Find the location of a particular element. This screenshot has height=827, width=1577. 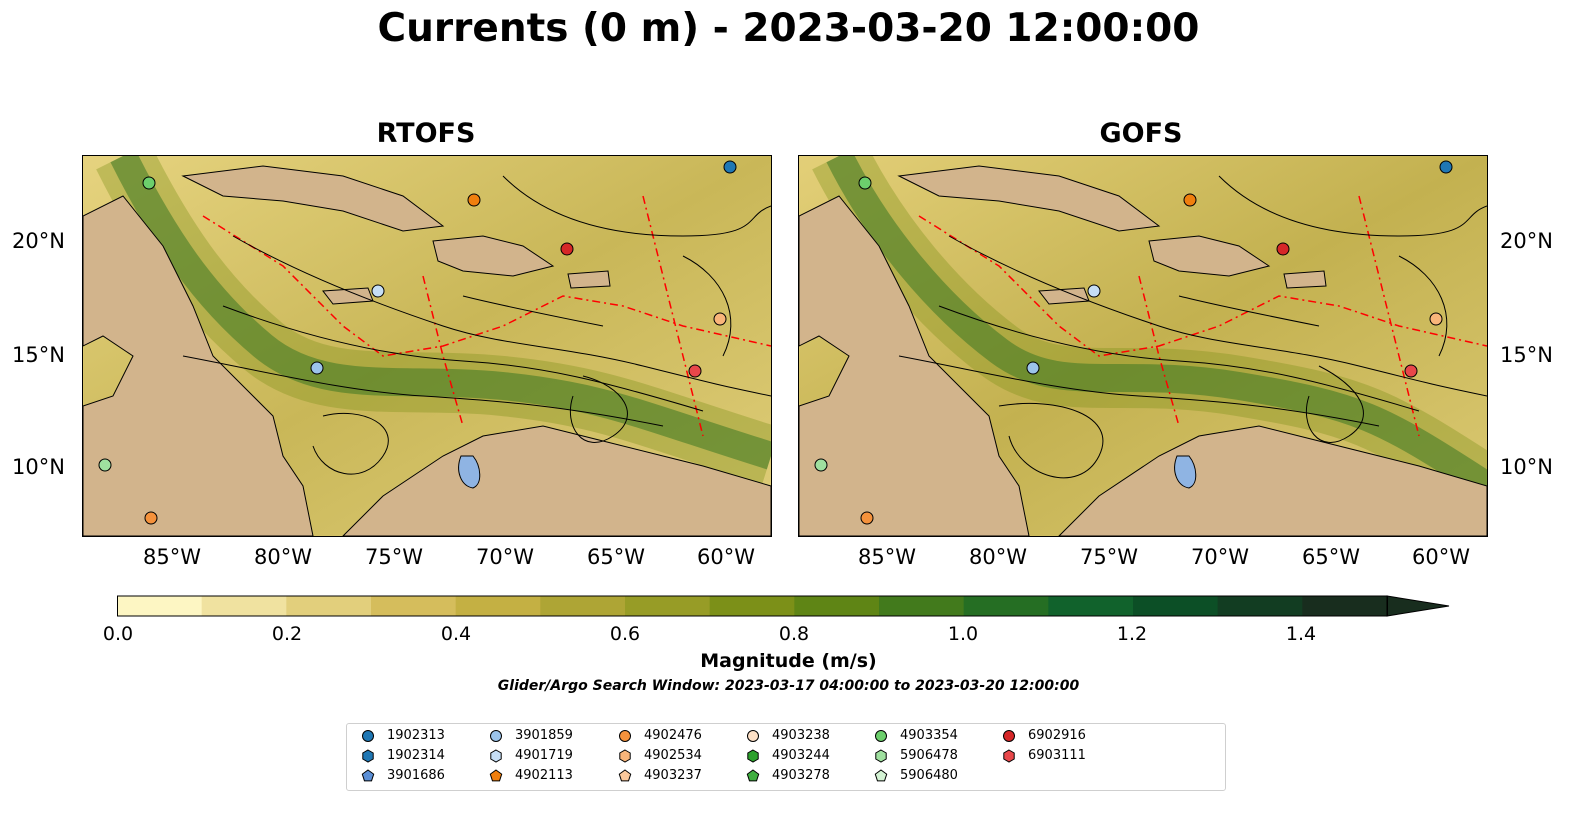

legend-item: 4903238 is located at coordinates (788, 735).